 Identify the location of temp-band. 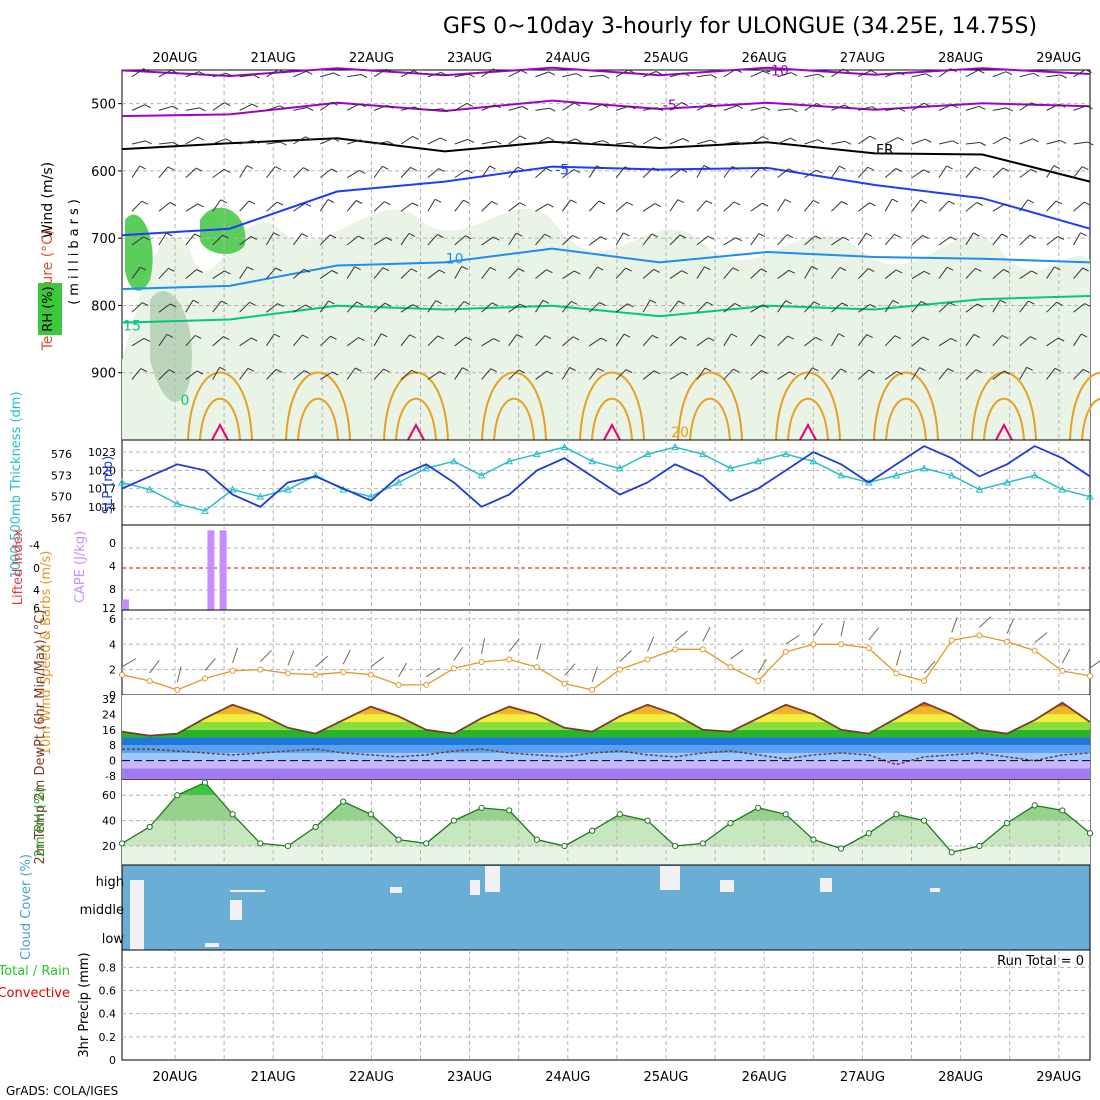
(606, 756).